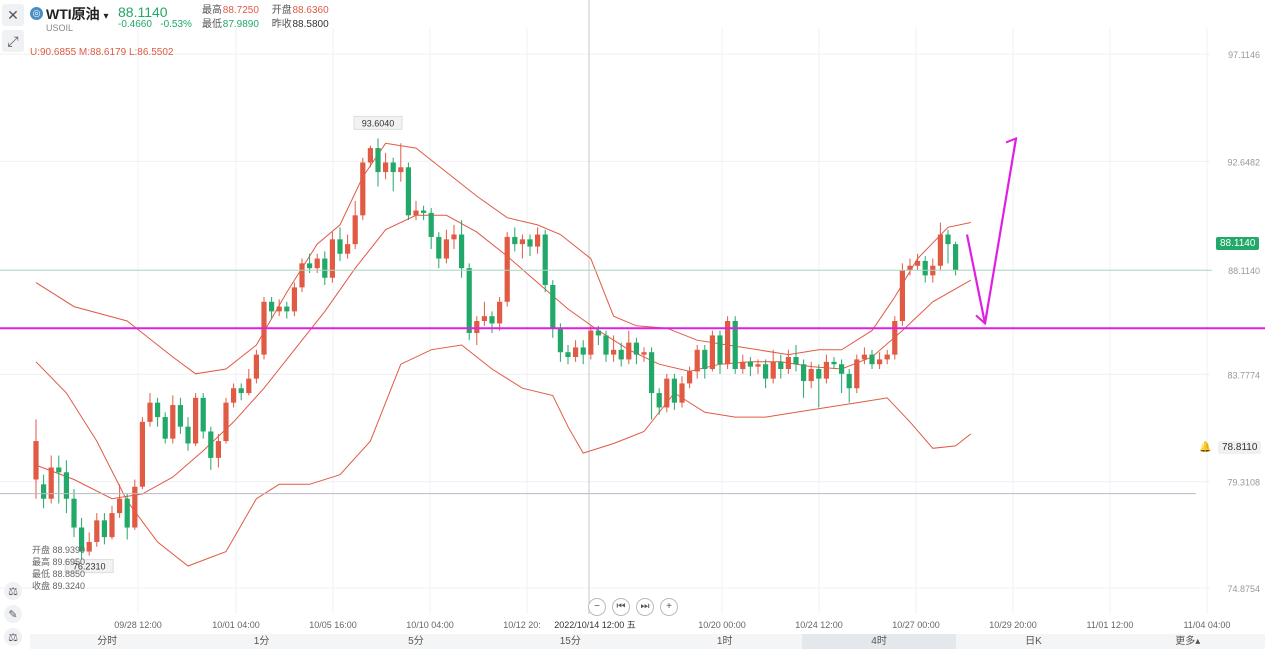 The image size is (1265, 651). Describe the element at coordinates (77, 14) in the screenshot. I see `symbol-selector: WTI原油 ▾` at that location.